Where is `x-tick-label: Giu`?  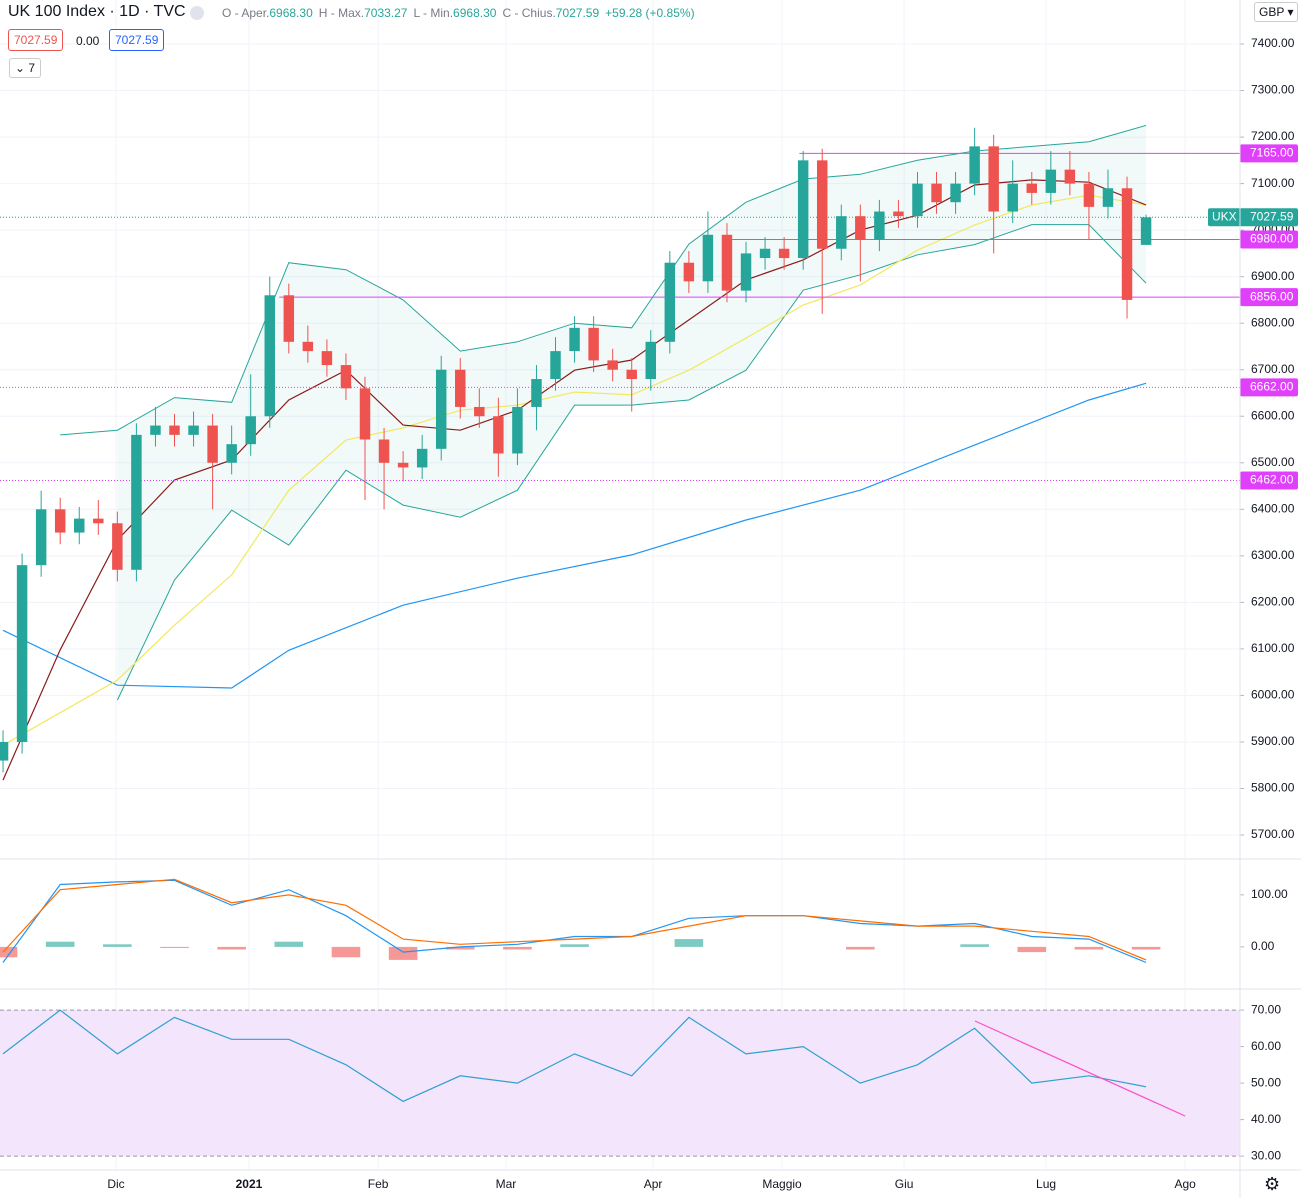 x-tick-label: Giu is located at coordinates (904, 1184).